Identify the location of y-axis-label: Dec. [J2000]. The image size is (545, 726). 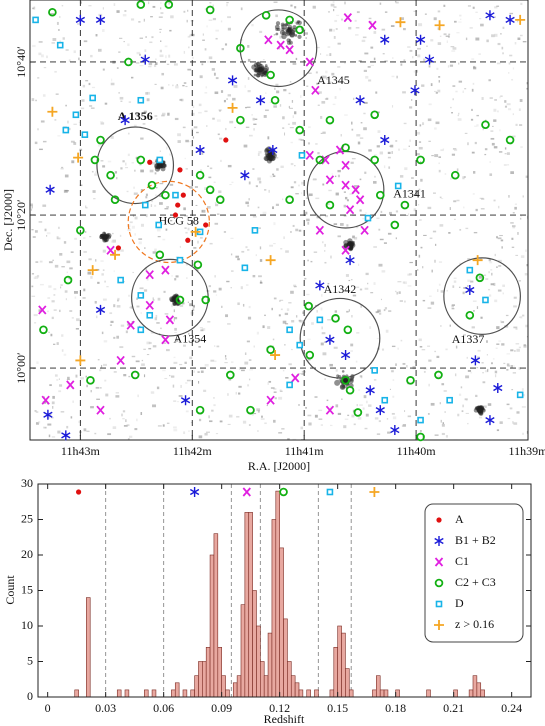
(8, 220).